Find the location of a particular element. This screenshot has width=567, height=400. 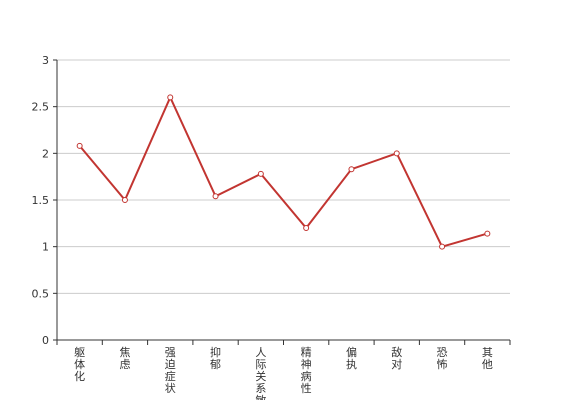

x-tick-label: 恐怖 is located at coordinates (442, 358).